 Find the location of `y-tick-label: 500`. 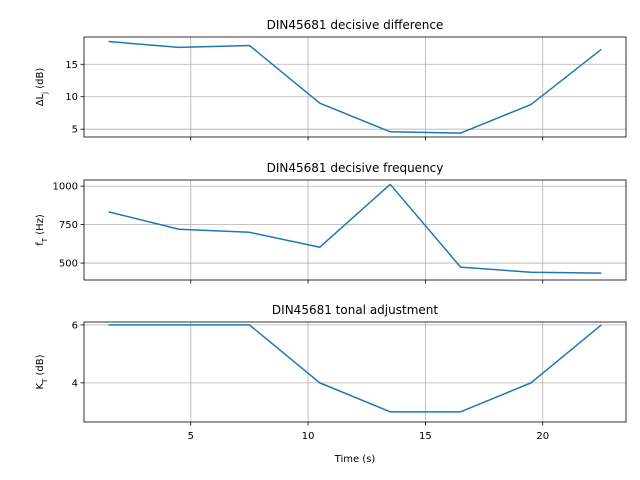

y-tick-label: 500 is located at coordinates (68, 264).